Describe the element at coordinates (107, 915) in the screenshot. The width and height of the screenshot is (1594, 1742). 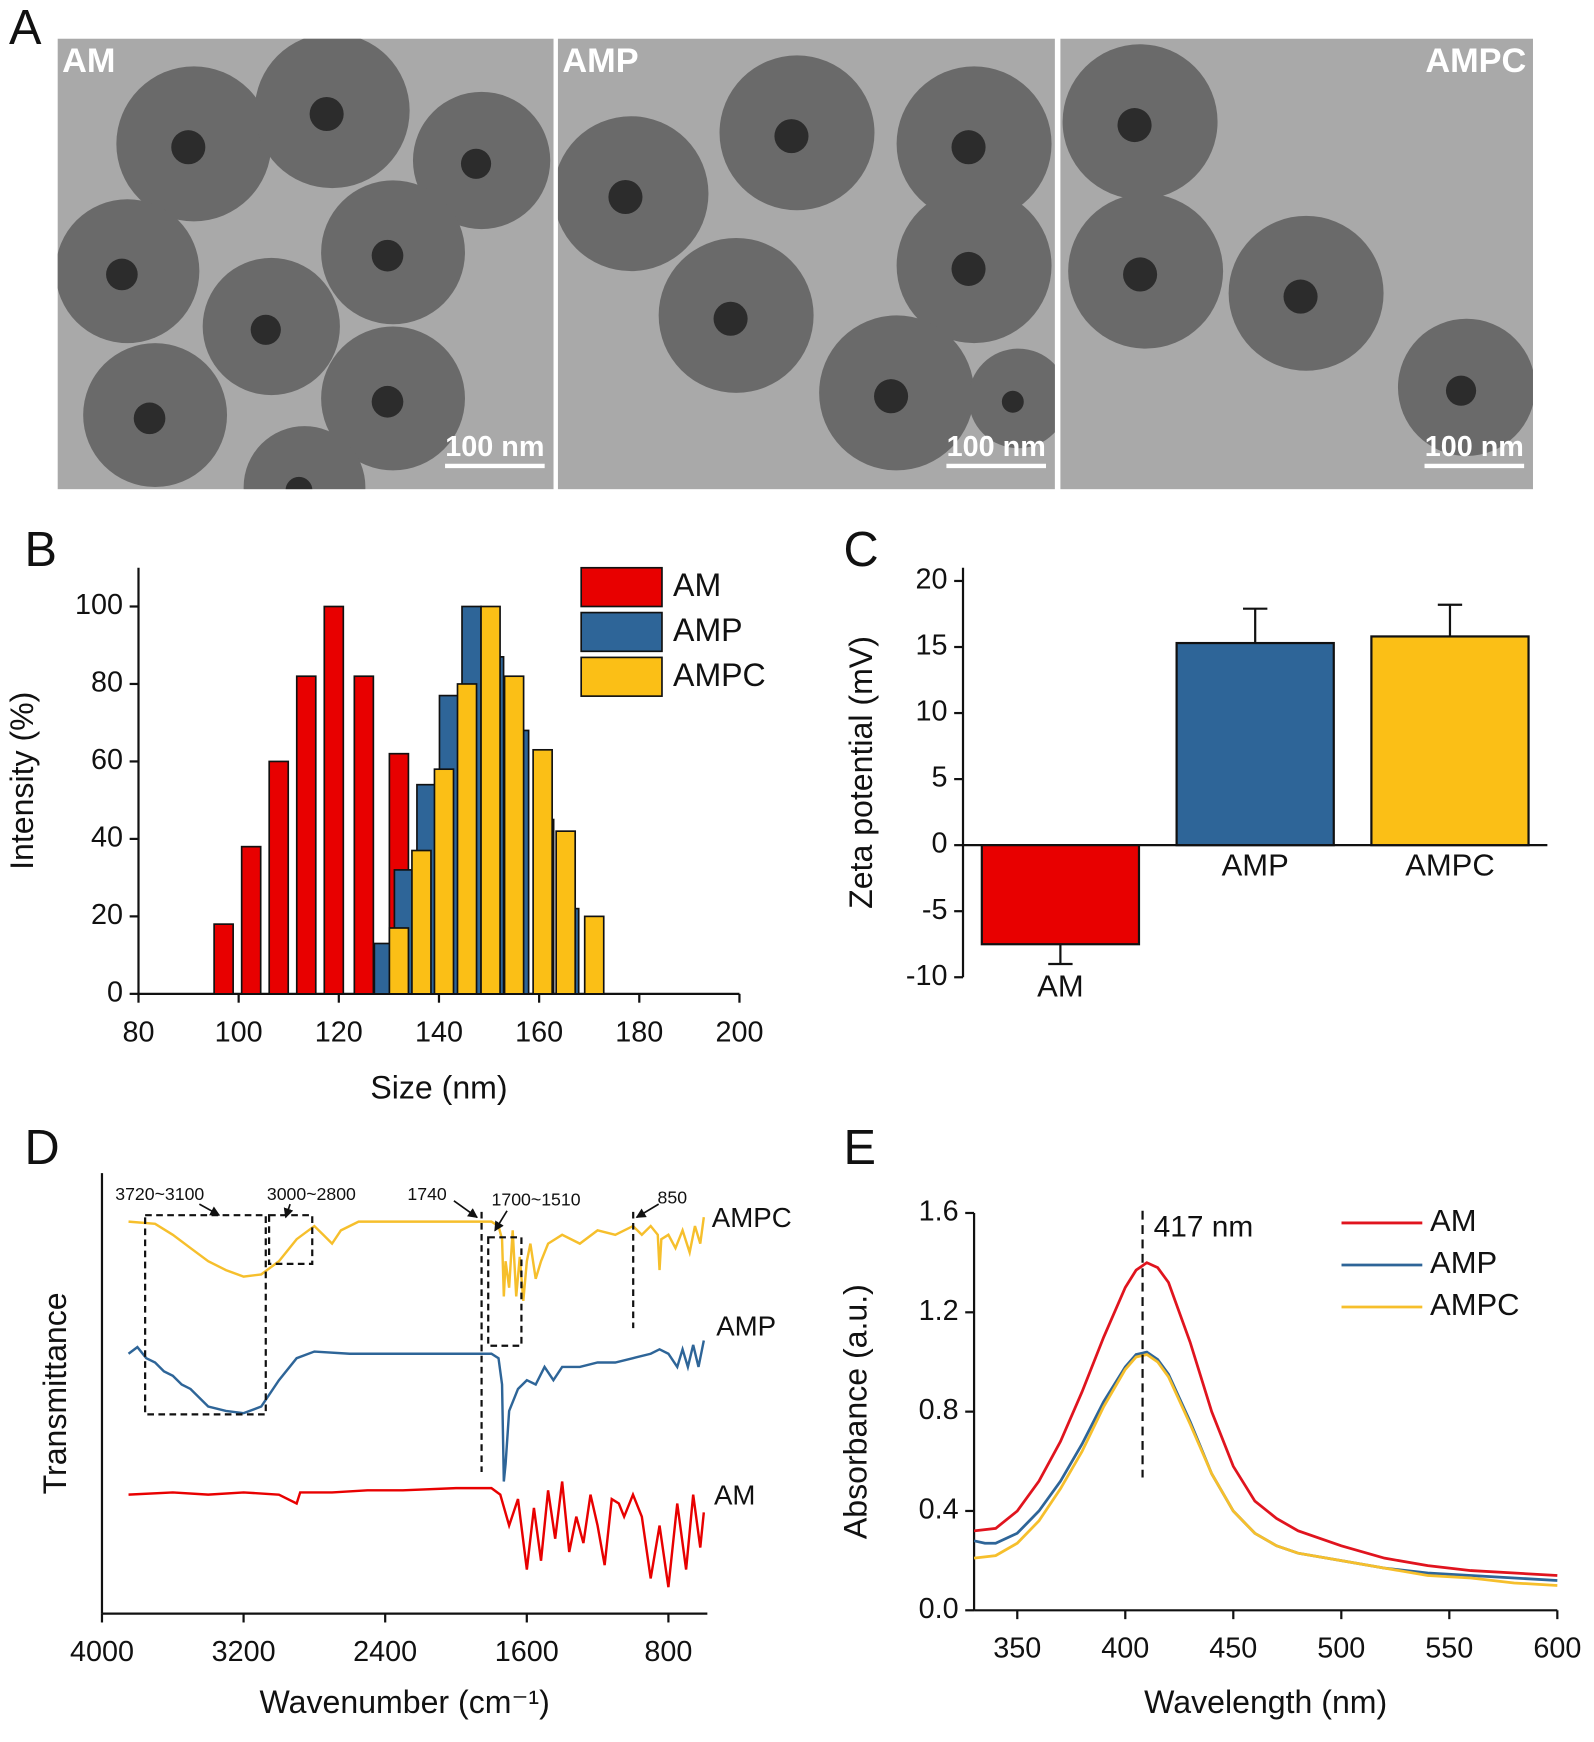
I see `y-tick-label: 20` at that location.